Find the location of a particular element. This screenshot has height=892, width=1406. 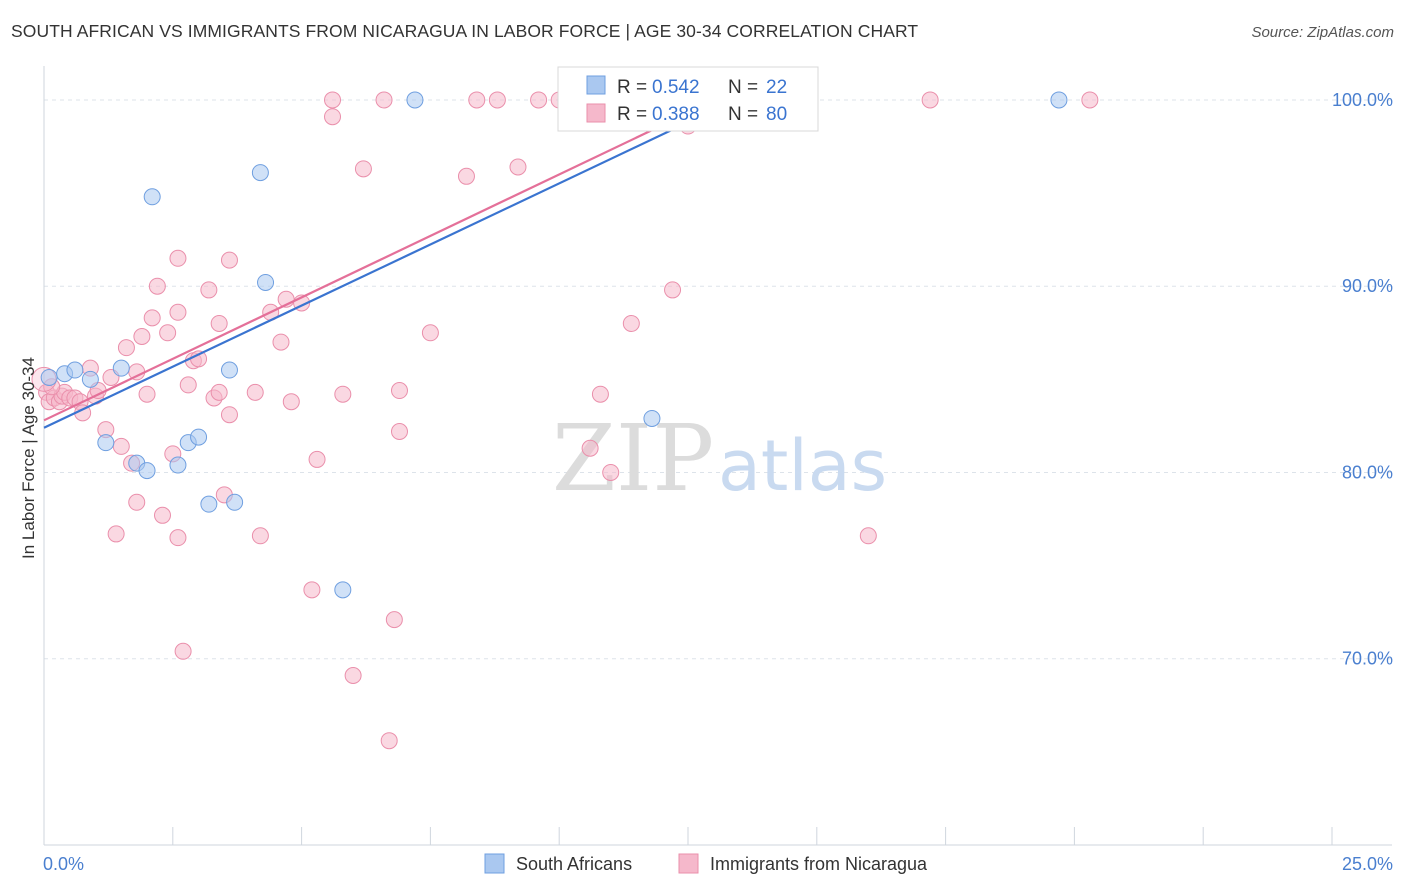

watermark: ZIP atlas is located at coordinates (719, 458).